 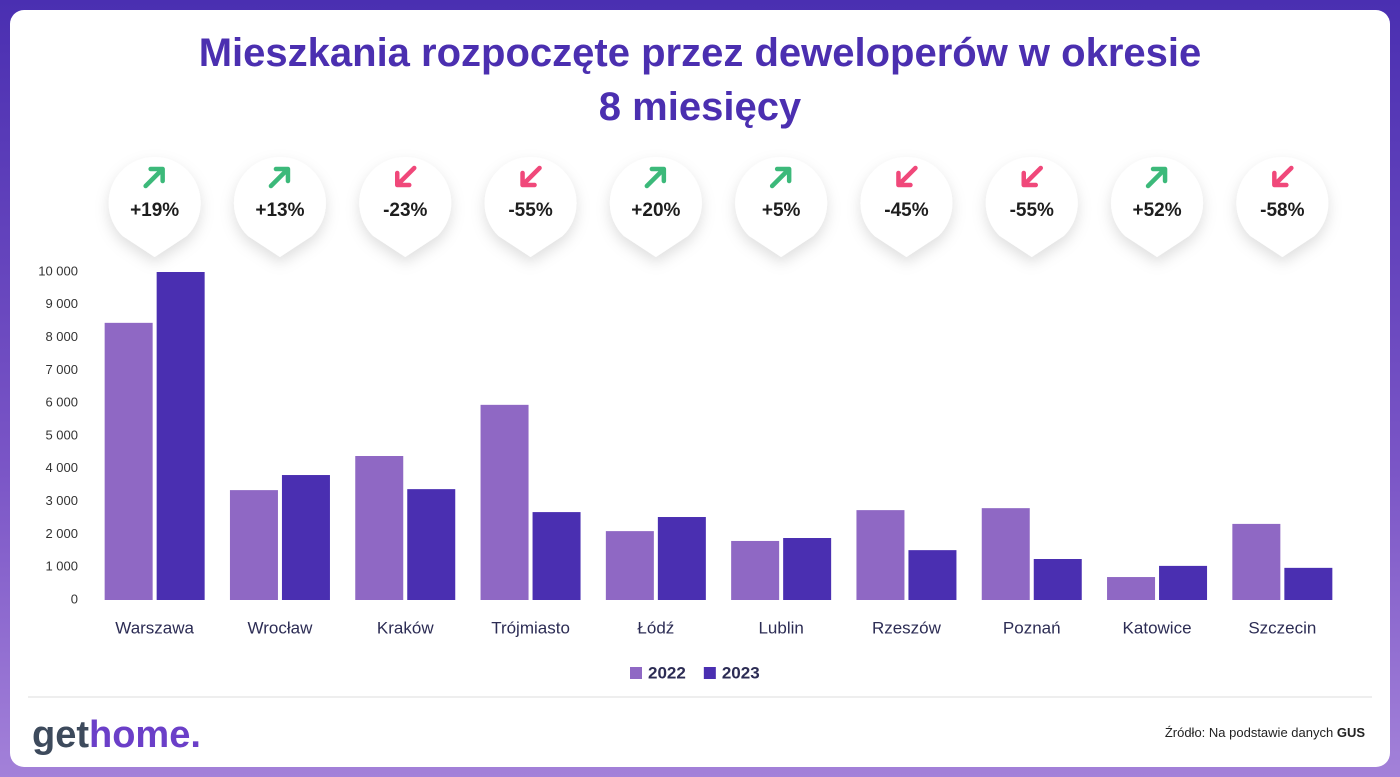 I want to click on source: Źródło: Na podstawie danych GUS, so click(x=1265, y=732).